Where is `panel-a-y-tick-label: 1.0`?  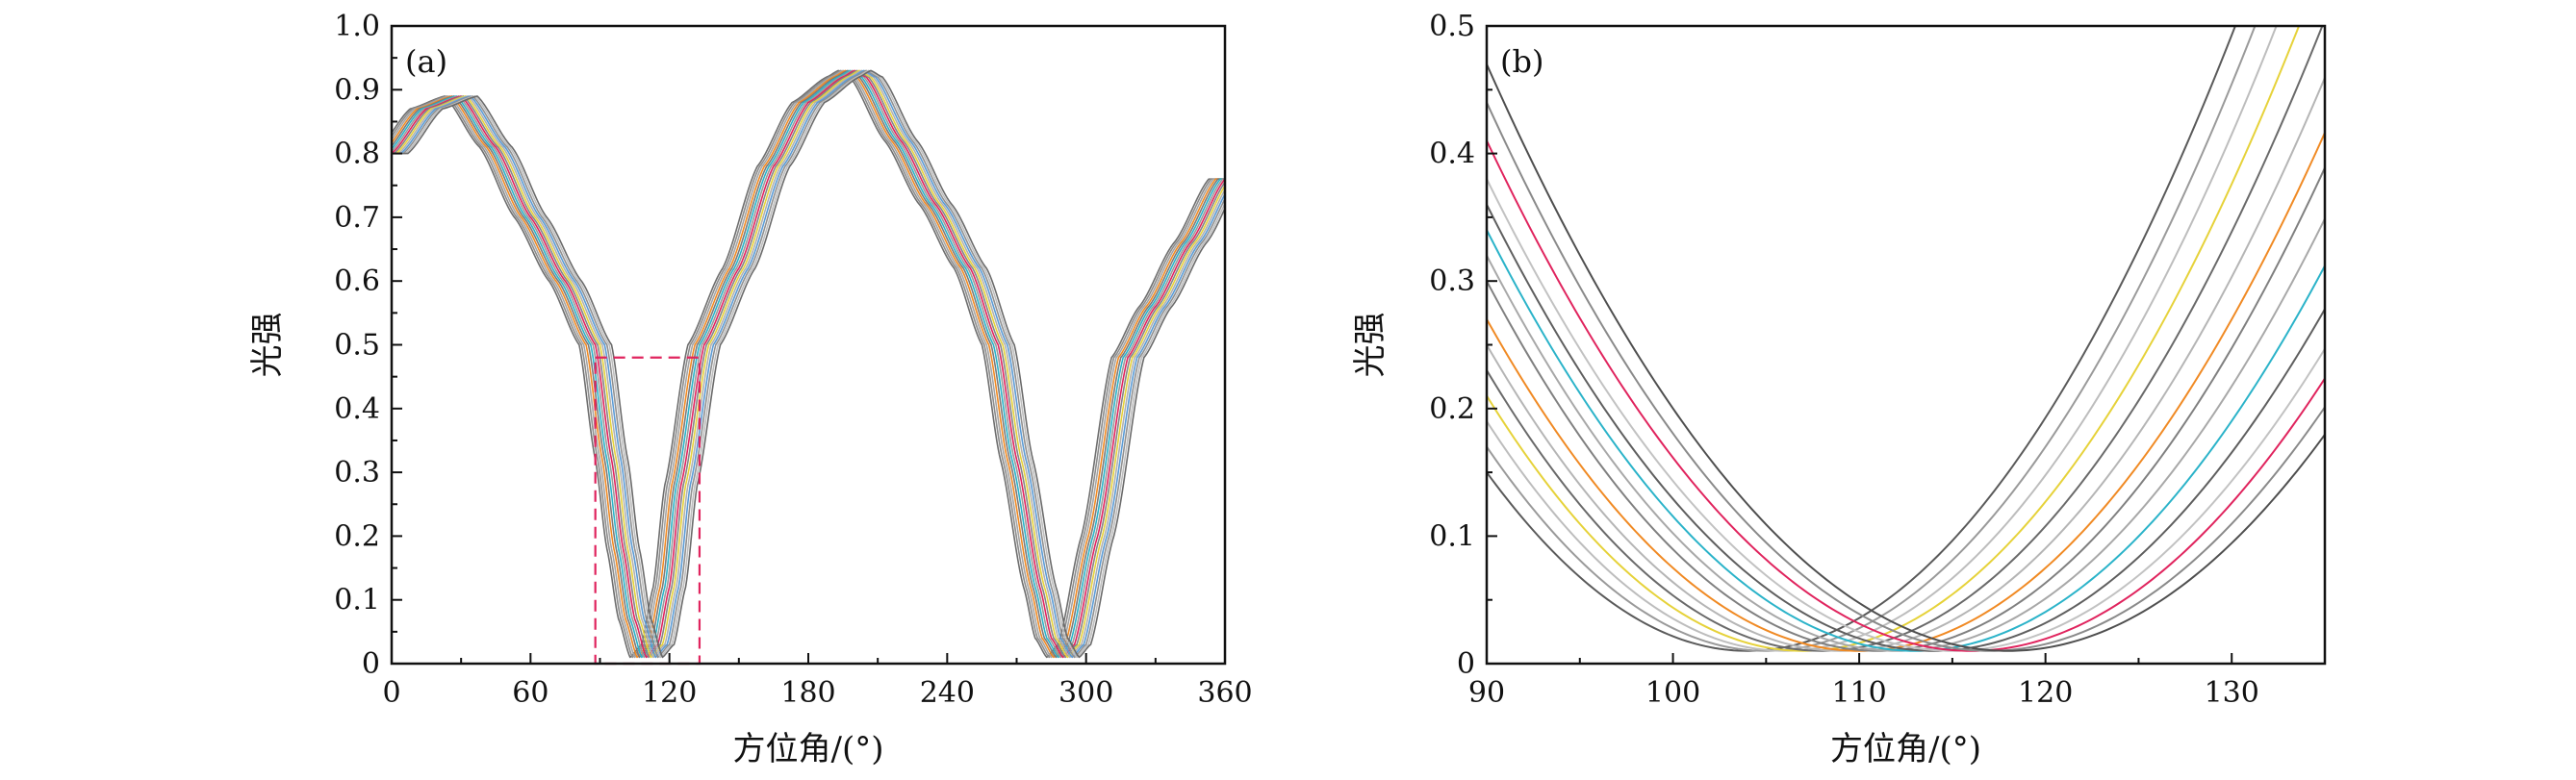
panel-a-y-tick-label: 1.0 is located at coordinates (357, 27).